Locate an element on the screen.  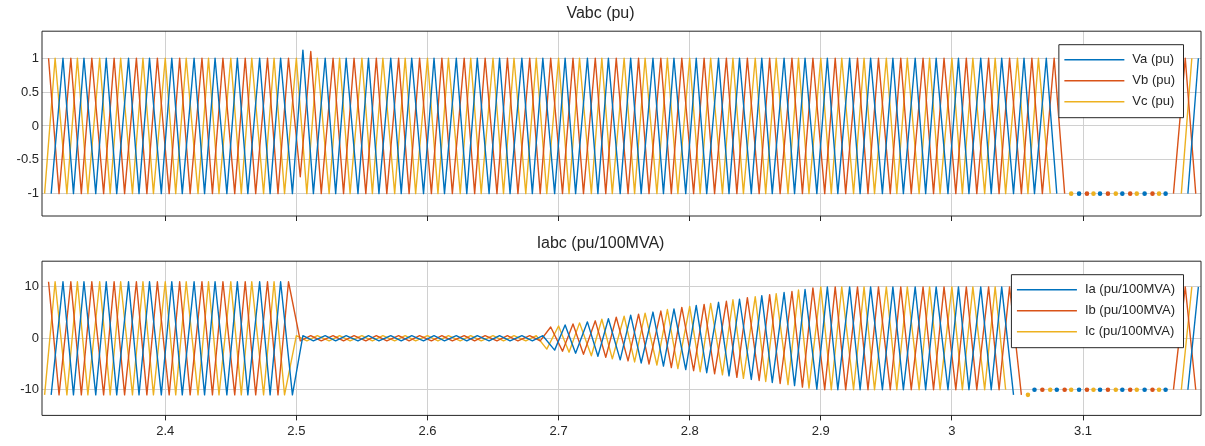
y-tick-label: -10 is located at coordinates (29, 389).